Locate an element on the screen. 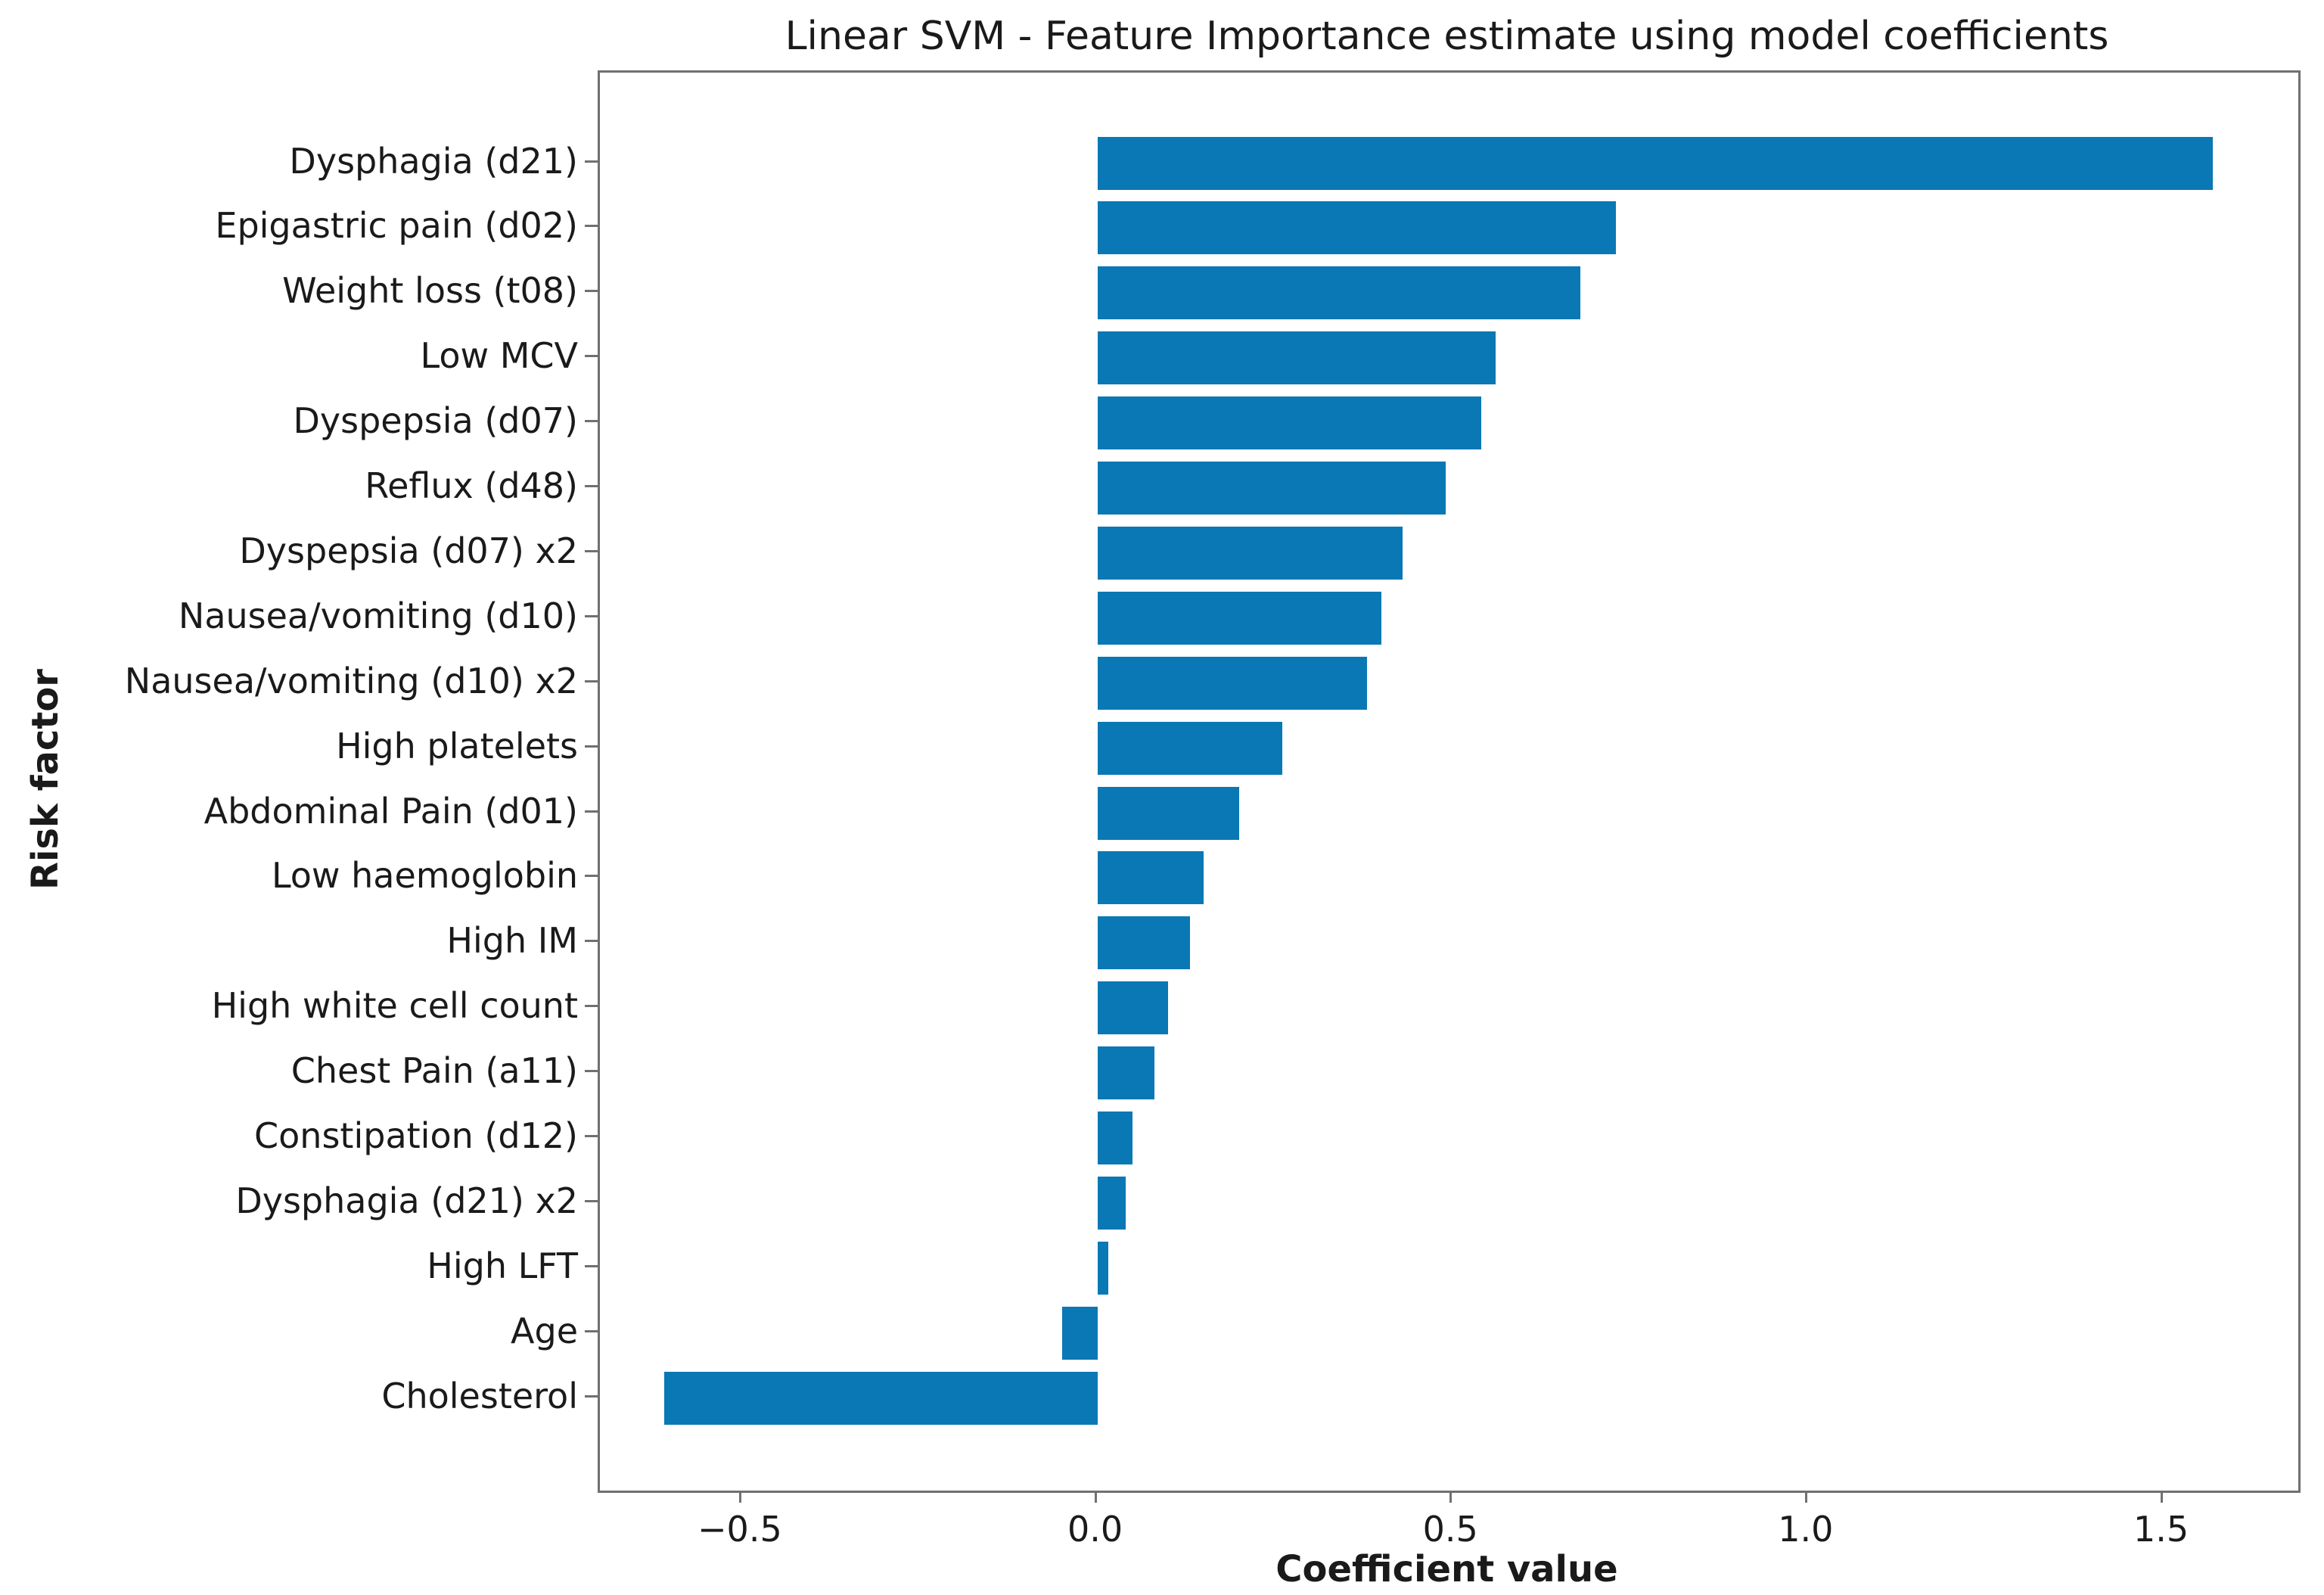  y-tick-label: Reflux (d48) is located at coordinates (472, 485).